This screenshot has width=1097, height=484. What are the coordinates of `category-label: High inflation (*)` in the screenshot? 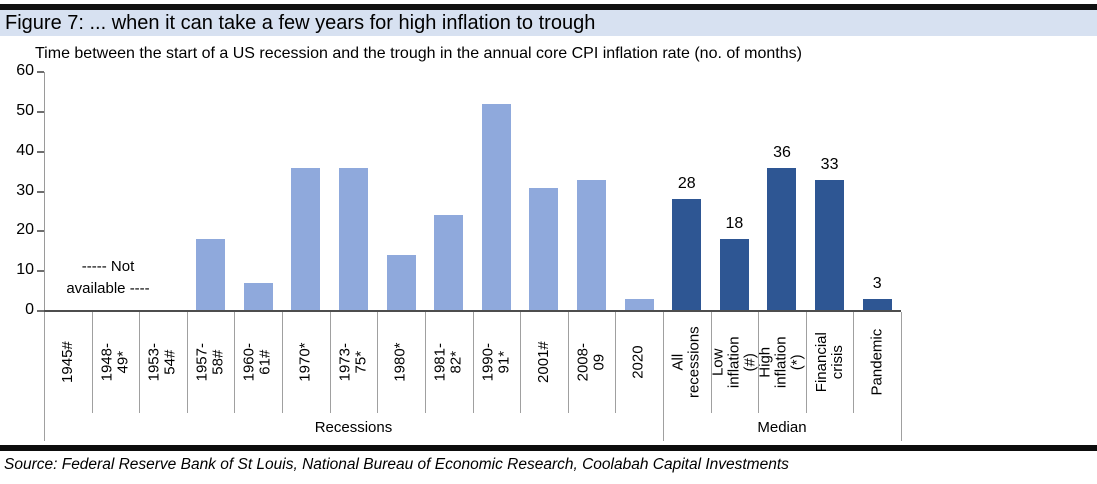 It's located at (781, 362).